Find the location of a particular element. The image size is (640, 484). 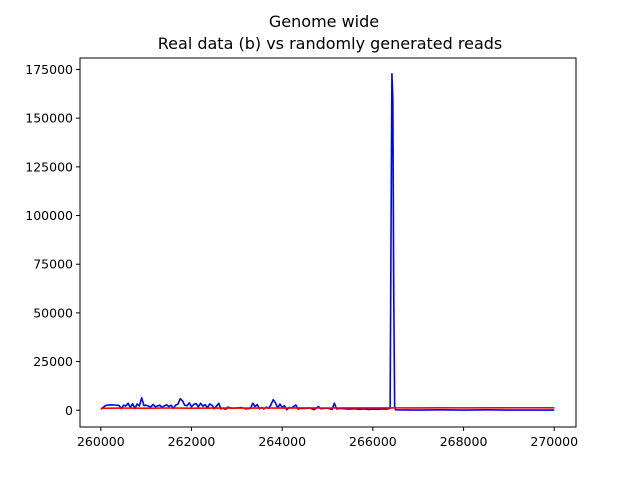

x-tick-label: 270000 is located at coordinates (554, 441).